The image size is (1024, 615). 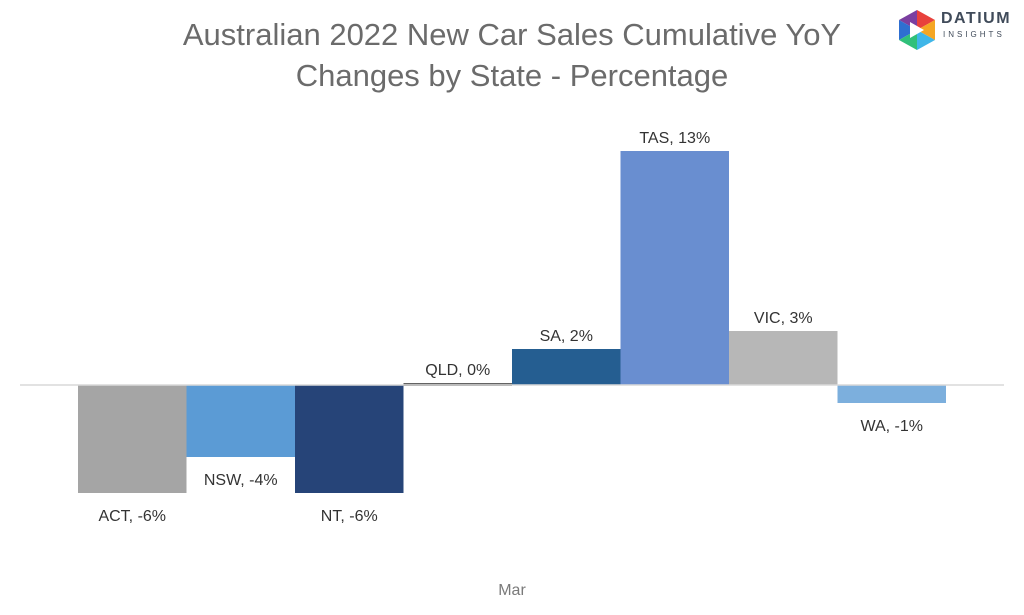 What do you see at coordinates (240, 421) in the screenshot?
I see `bar-nsw` at bounding box center [240, 421].